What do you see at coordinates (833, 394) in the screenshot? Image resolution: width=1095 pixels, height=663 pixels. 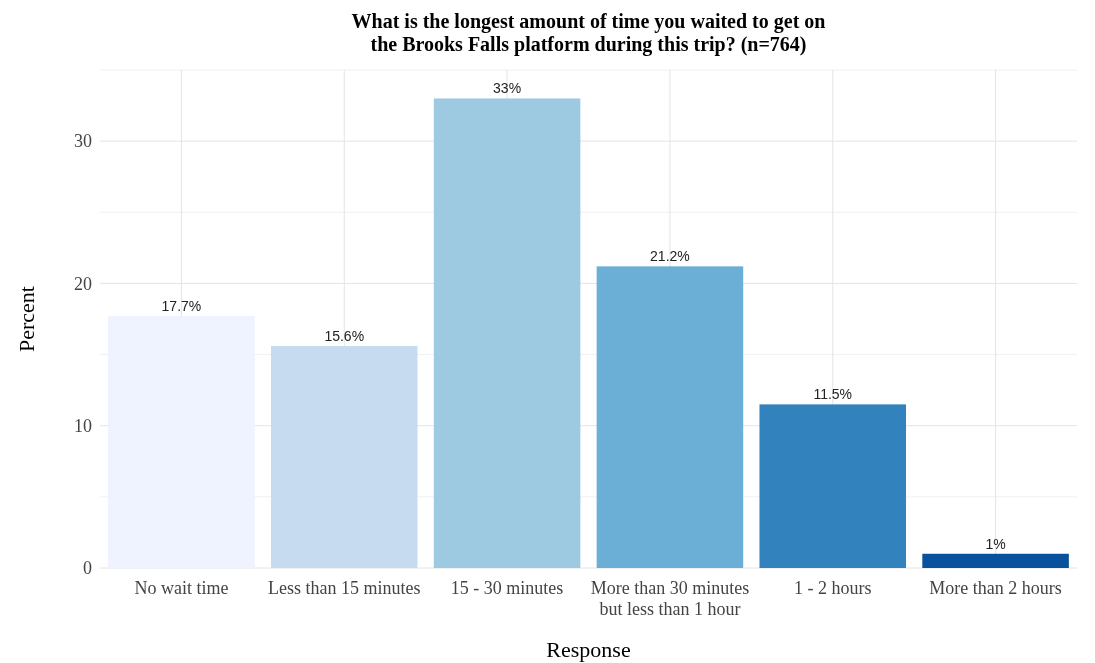 I see `data-label: 11.5%` at bounding box center [833, 394].